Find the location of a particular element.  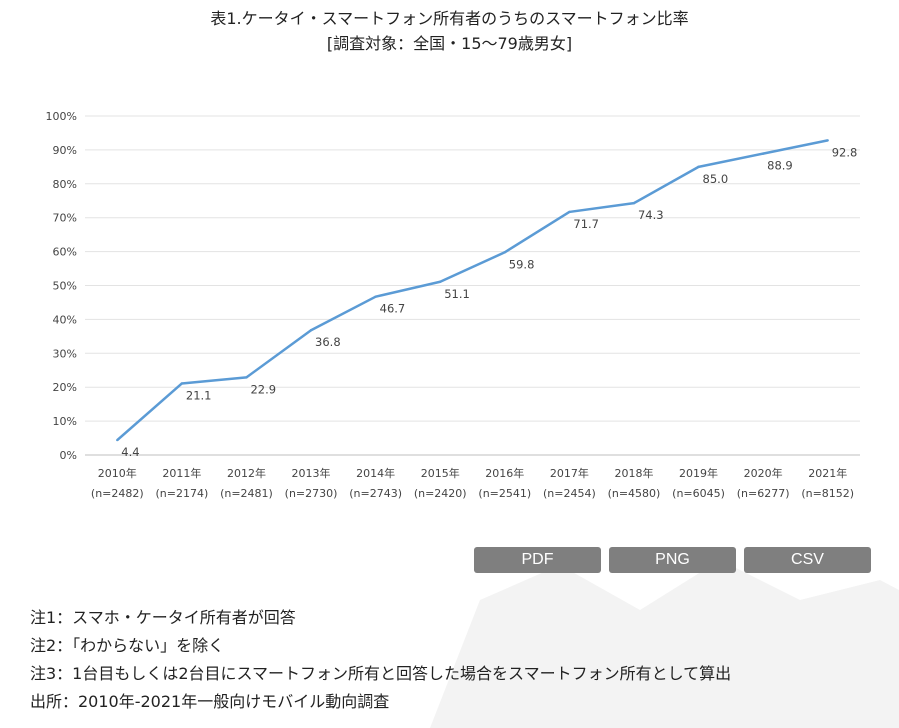

y-tick-label: 20% is located at coordinates (65, 387).